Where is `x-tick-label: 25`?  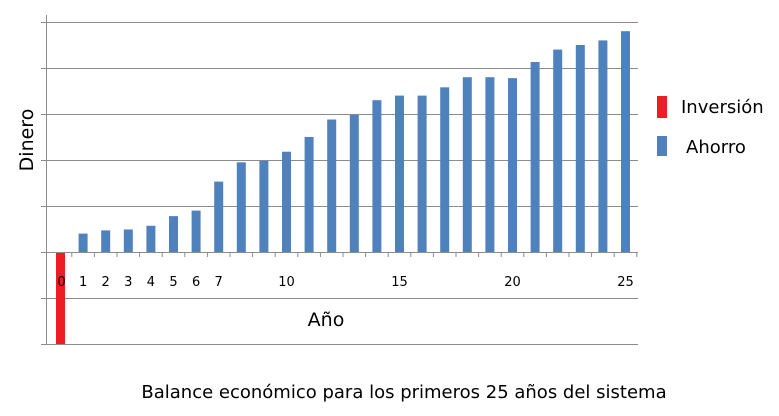 x-tick-label: 25 is located at coordinates (625, 282).